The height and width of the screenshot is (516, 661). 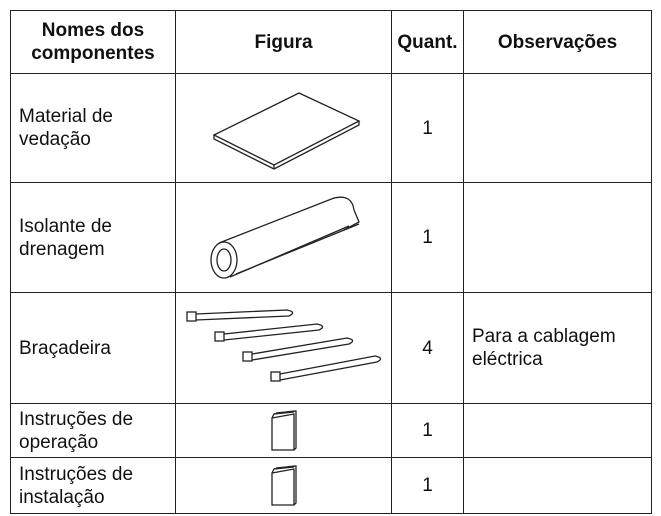 What do you see at coordinates (93, 430) in the screenshot?
I see `name-cell: Instruções de operação` at bounding box center [93, 430].